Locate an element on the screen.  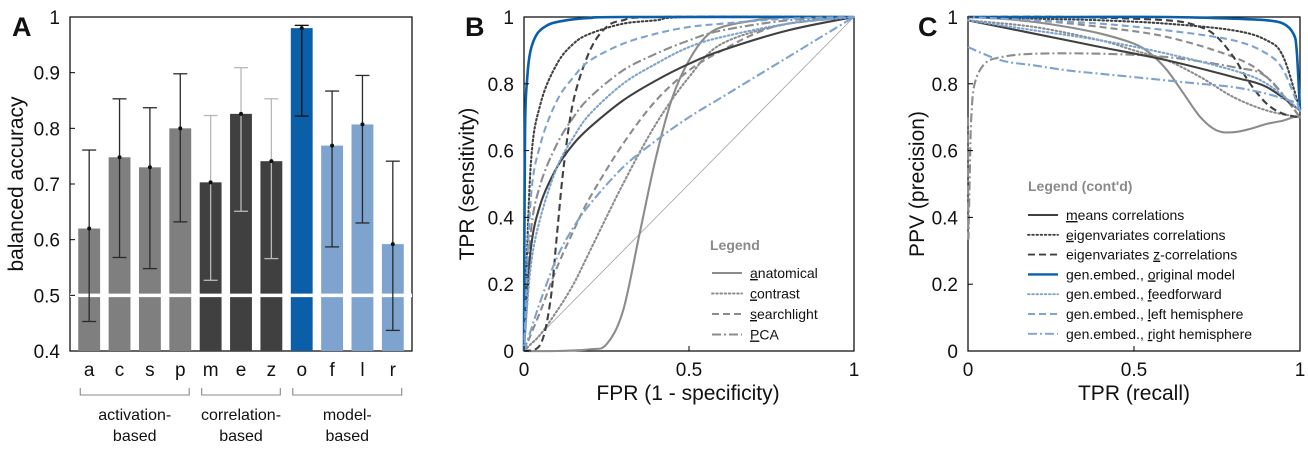
x-tick-label: c is located at coordinates (120, 370).